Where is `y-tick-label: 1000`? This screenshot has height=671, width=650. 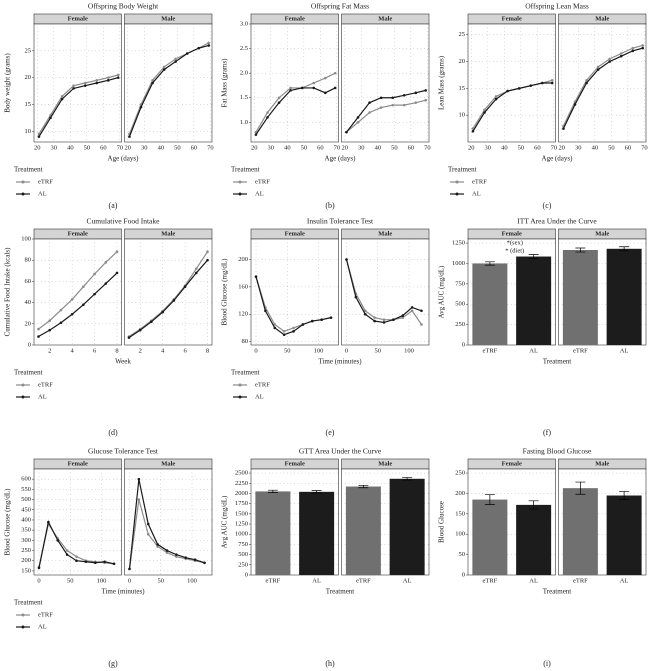
y-tick-label: 1000 is located at coordinates (458, 263).